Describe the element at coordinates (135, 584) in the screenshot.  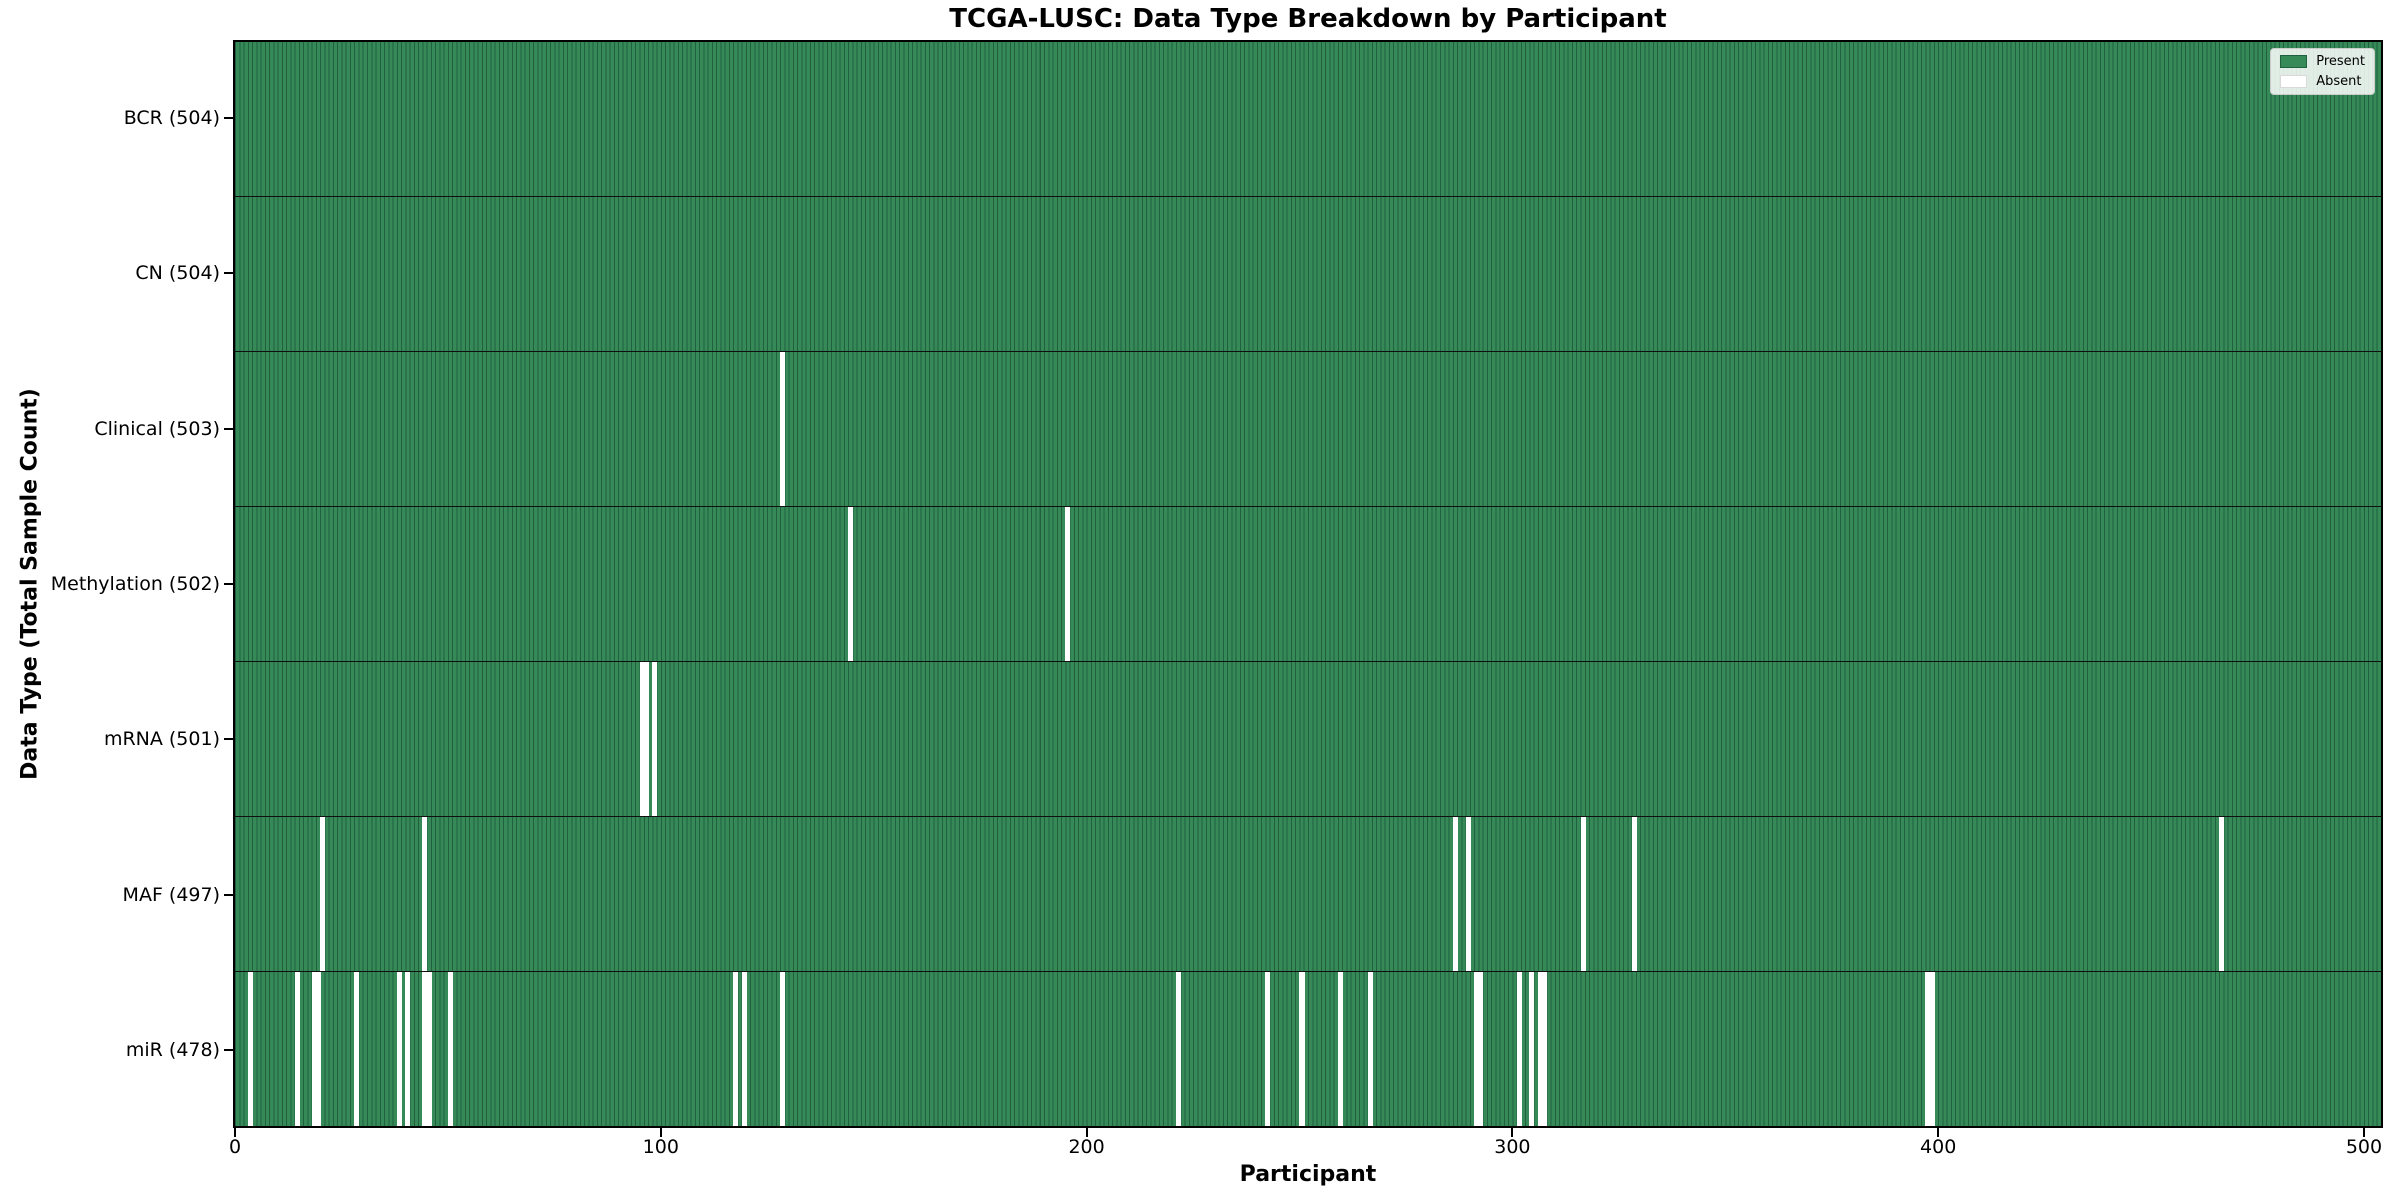
I see `y-tick-label: Methylation (502)` at that location.